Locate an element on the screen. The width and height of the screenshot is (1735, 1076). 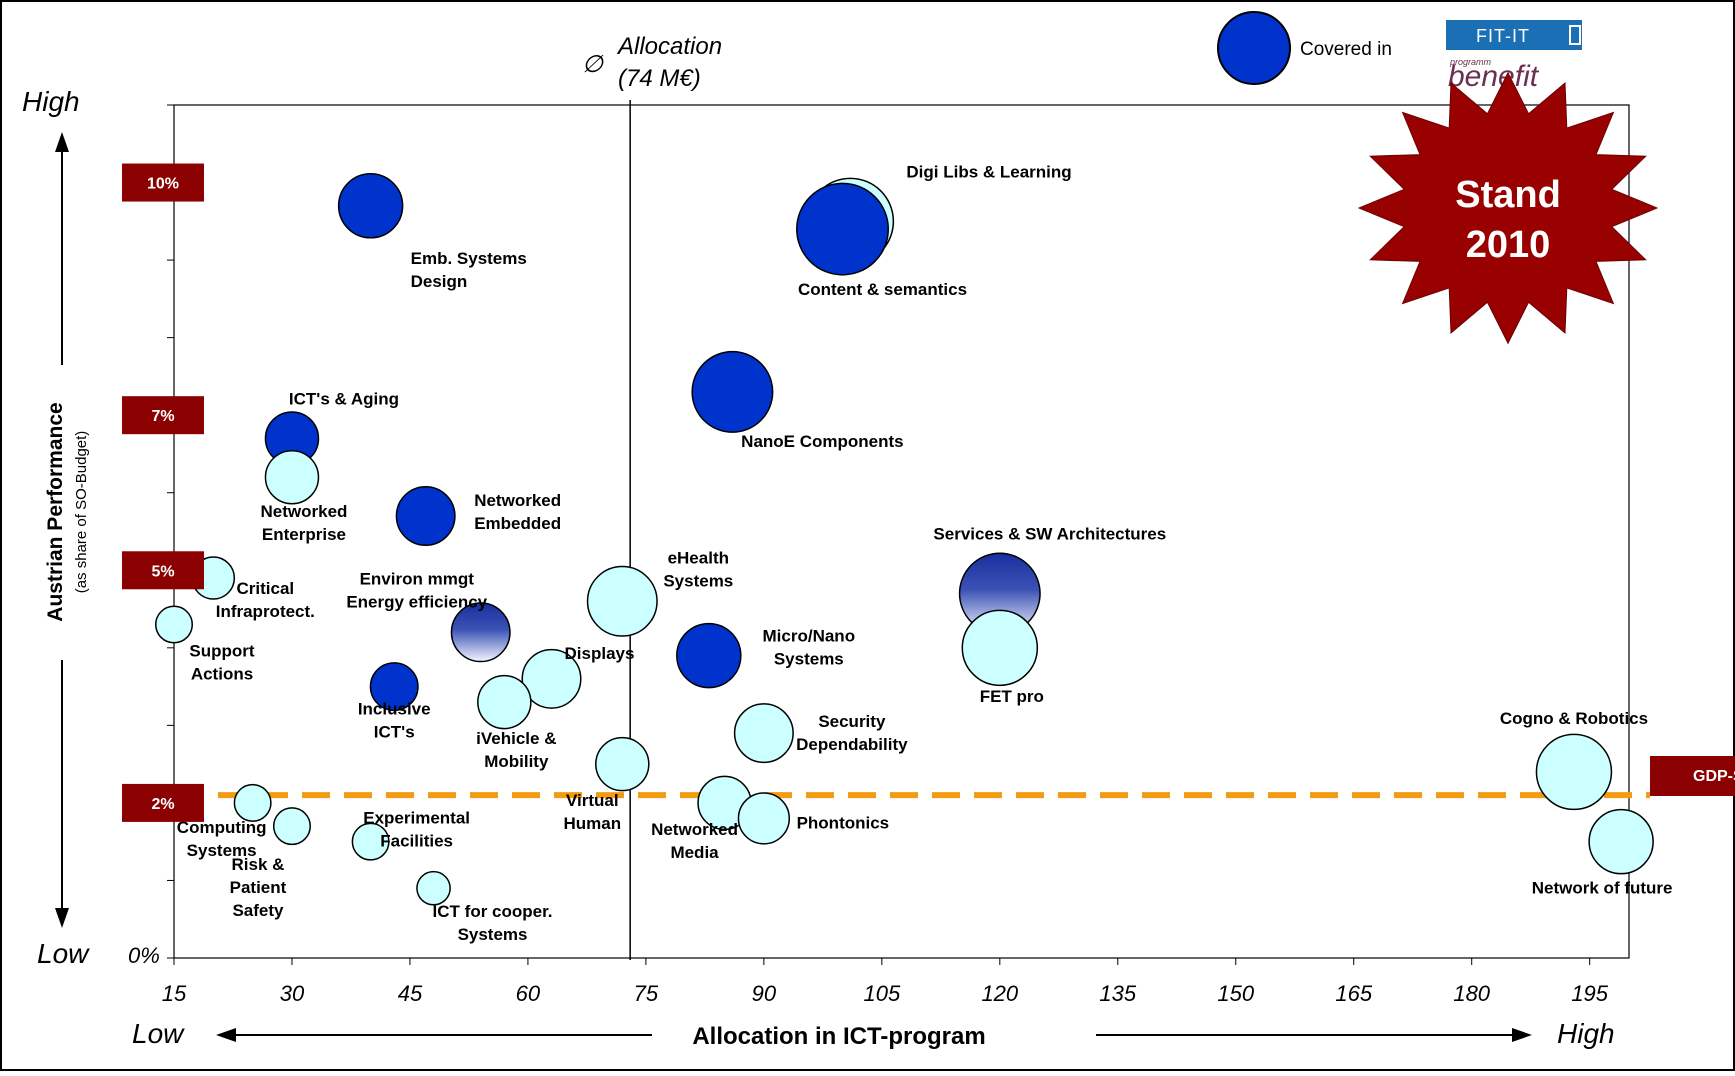
stamp-line1: Stand is located at coordinates (1508, 195).